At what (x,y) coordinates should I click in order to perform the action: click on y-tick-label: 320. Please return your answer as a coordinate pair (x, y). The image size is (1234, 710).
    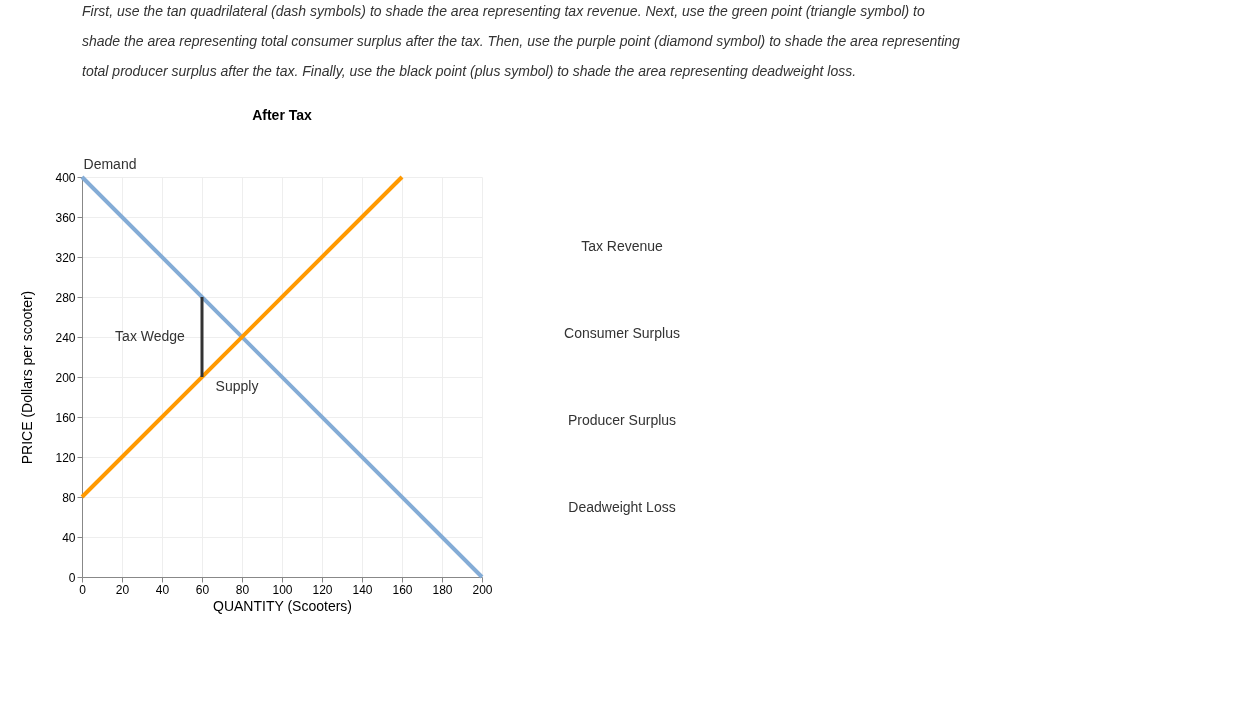
    Looking at the image, I should click on (65, 257).